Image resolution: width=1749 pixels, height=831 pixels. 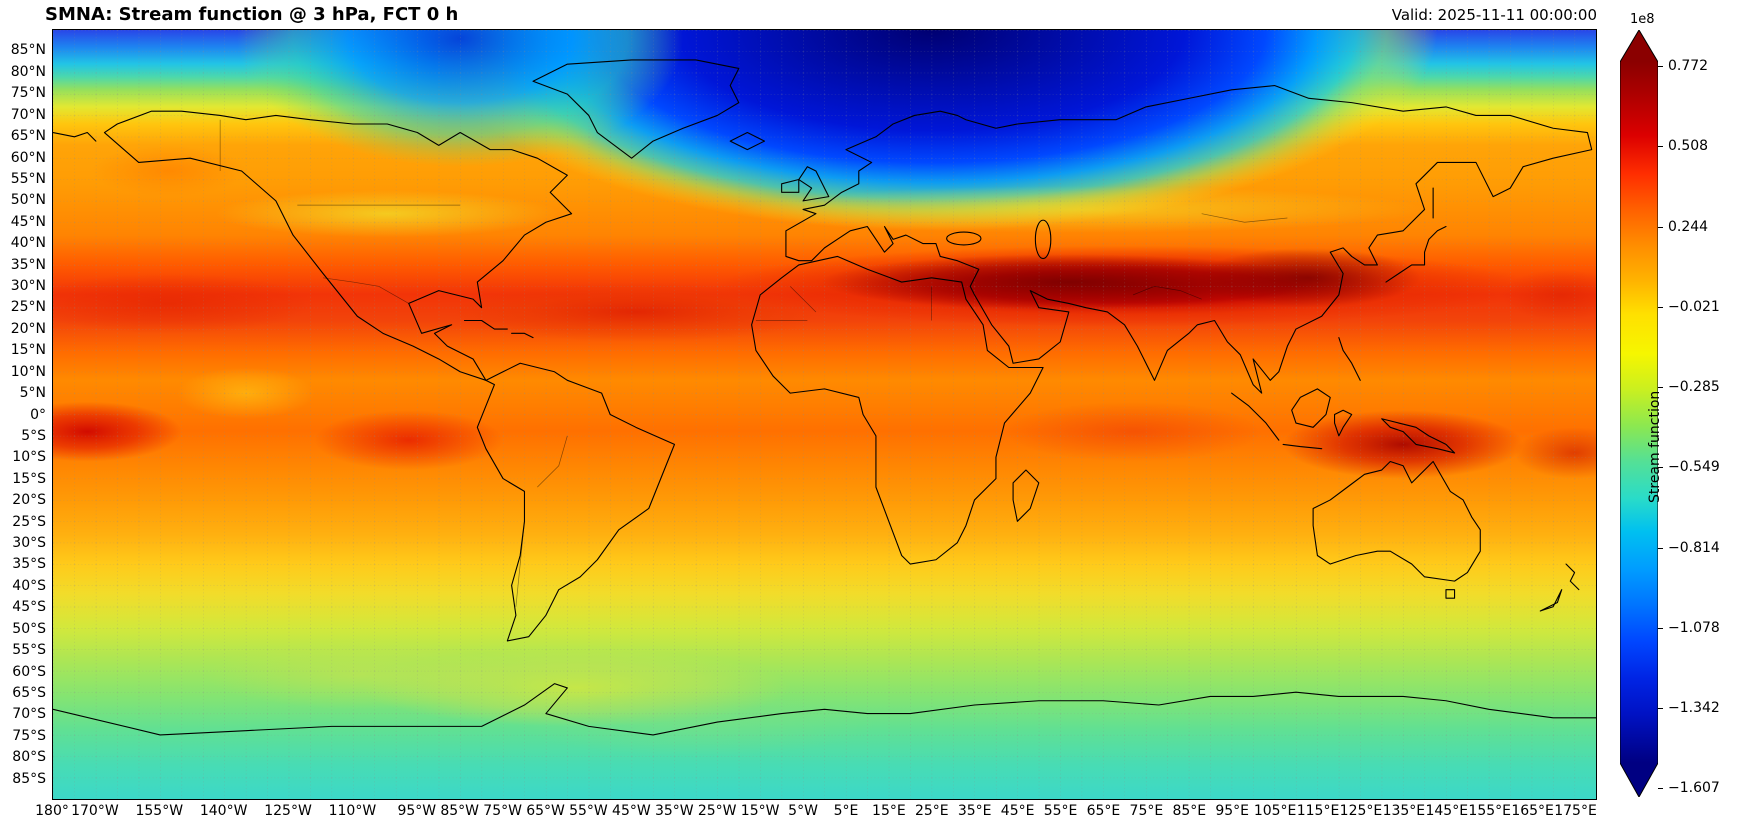 I want to click on lat-tick-label: 5°S, so click(x=33, y=435).